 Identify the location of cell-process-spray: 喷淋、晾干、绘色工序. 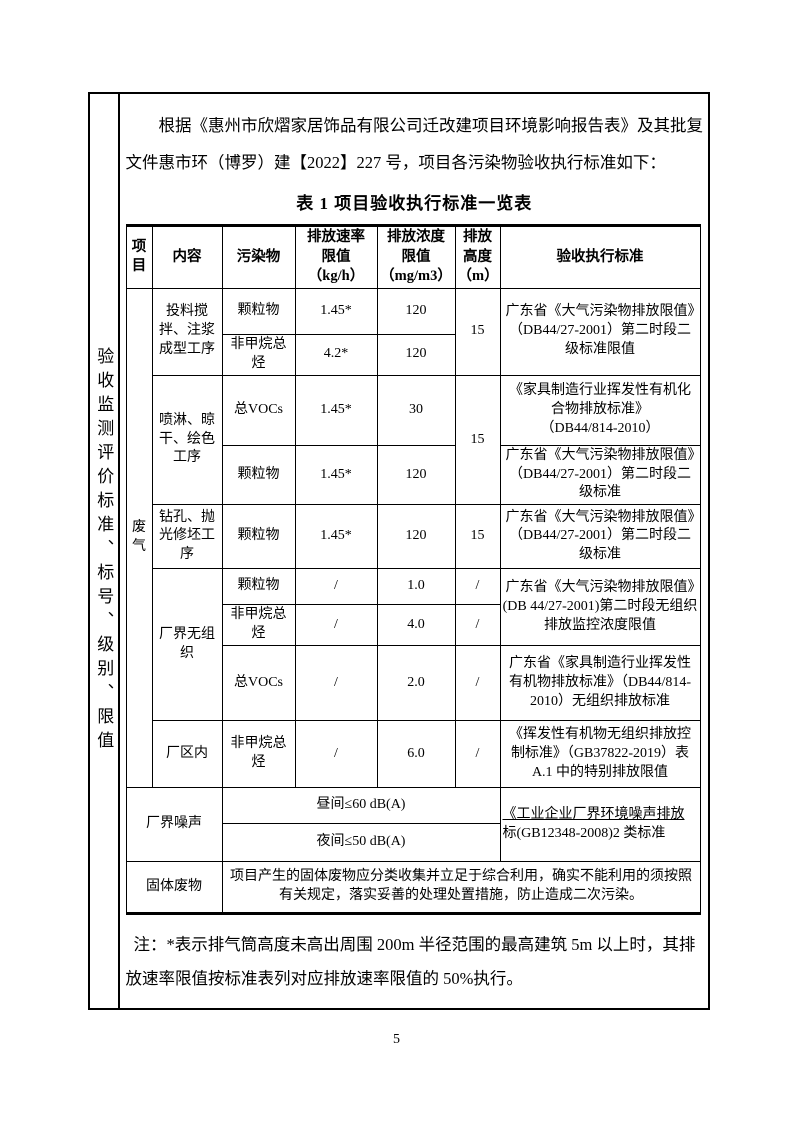
(187, 440).